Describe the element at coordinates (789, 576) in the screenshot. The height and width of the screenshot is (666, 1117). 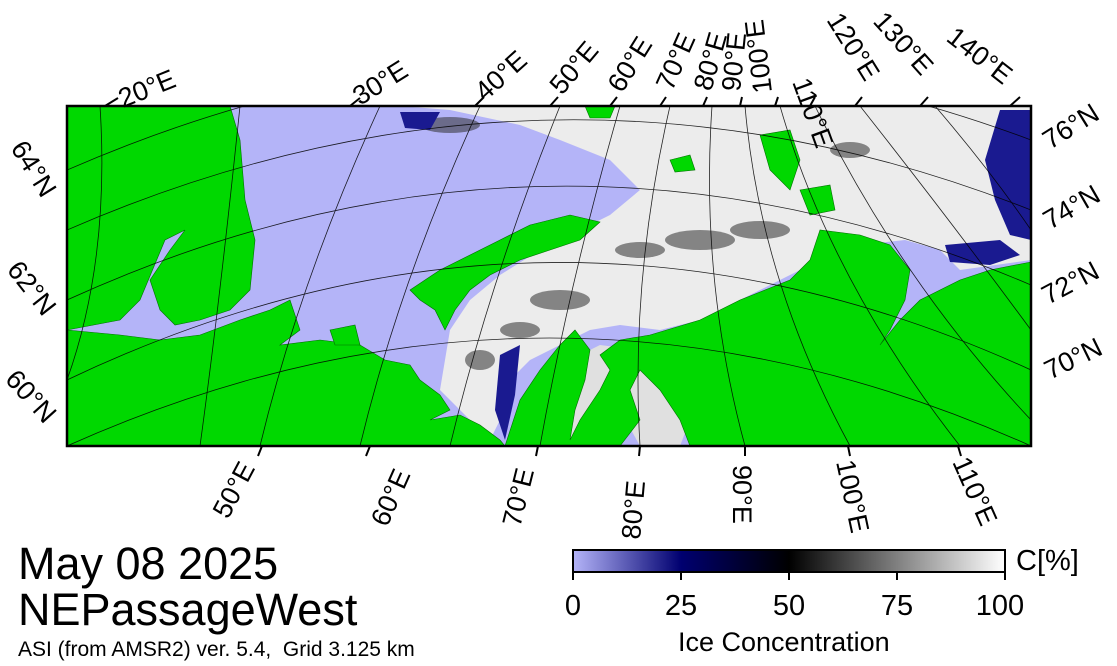
I see `colorbar-ticks` at that location.